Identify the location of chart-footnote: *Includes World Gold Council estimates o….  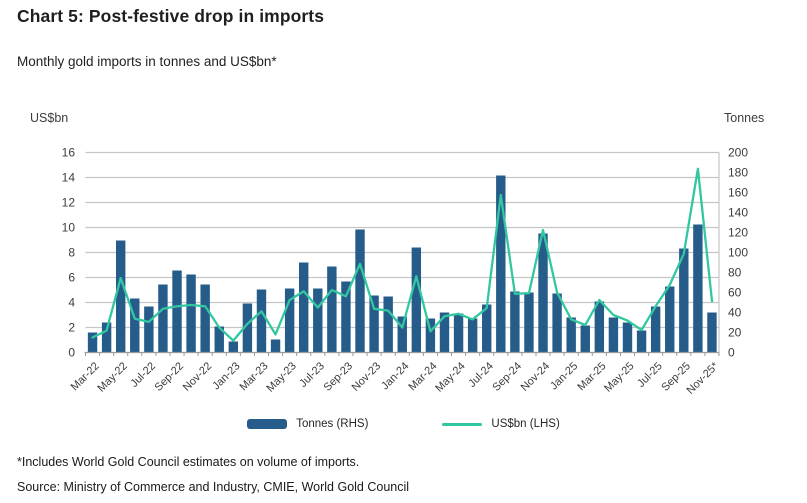
(188, 462).